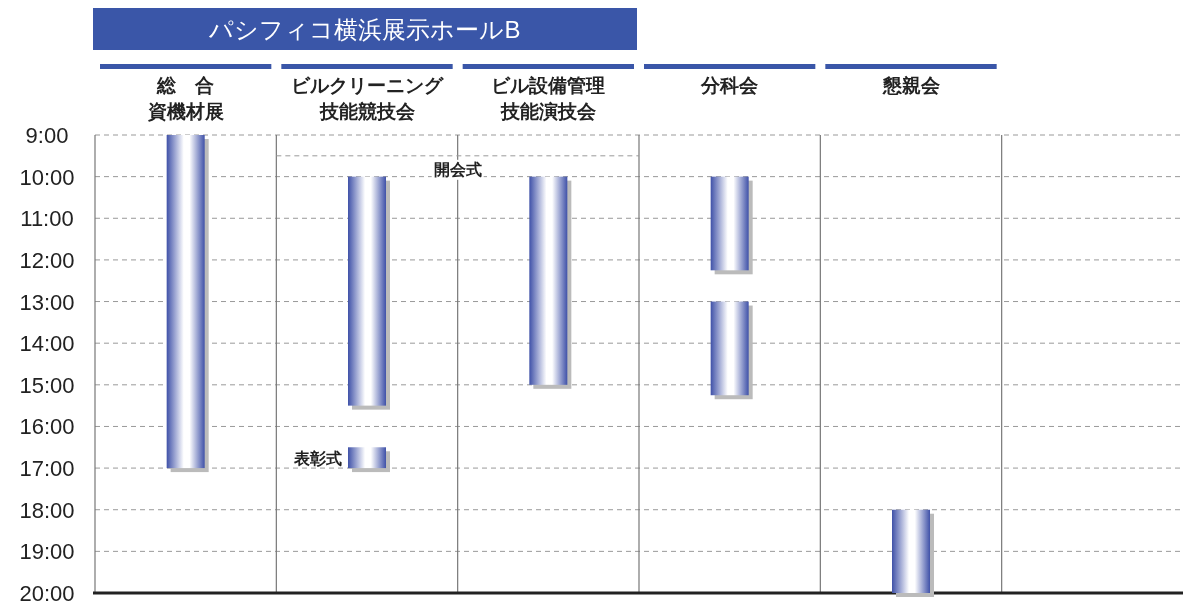  What do you see at coordinates (47, 427) in the screenshot?
I see `y-tick-label: 16:00` at bounding box center [47, 427].